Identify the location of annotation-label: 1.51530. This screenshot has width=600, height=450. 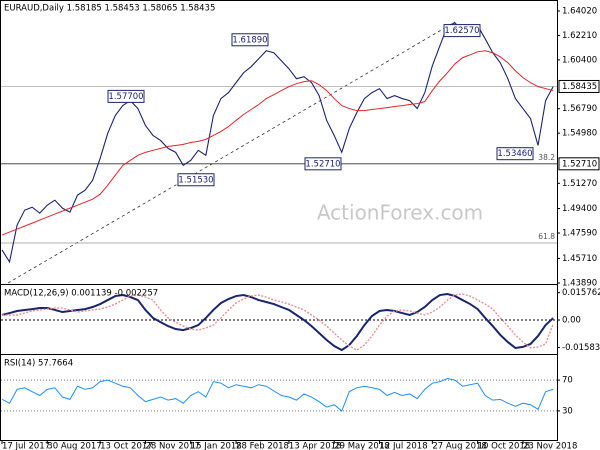
(195, 180).